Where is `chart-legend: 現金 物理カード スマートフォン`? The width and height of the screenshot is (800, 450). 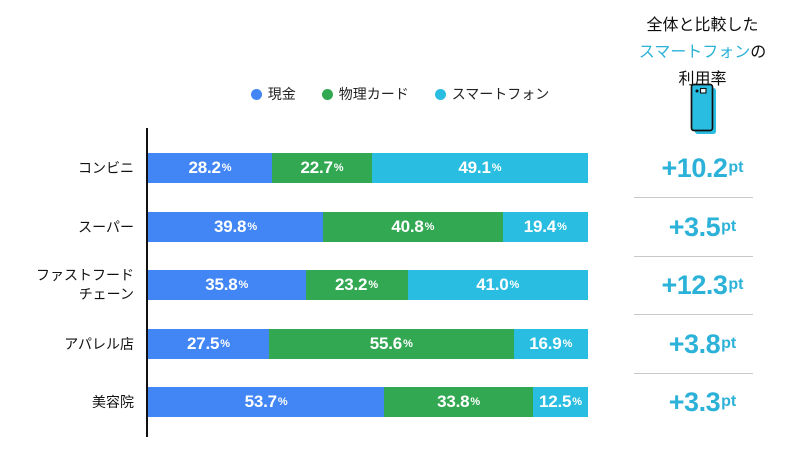
chart-legend: 現金 物理カード スマートフォン is located at coordinates (400, 94).